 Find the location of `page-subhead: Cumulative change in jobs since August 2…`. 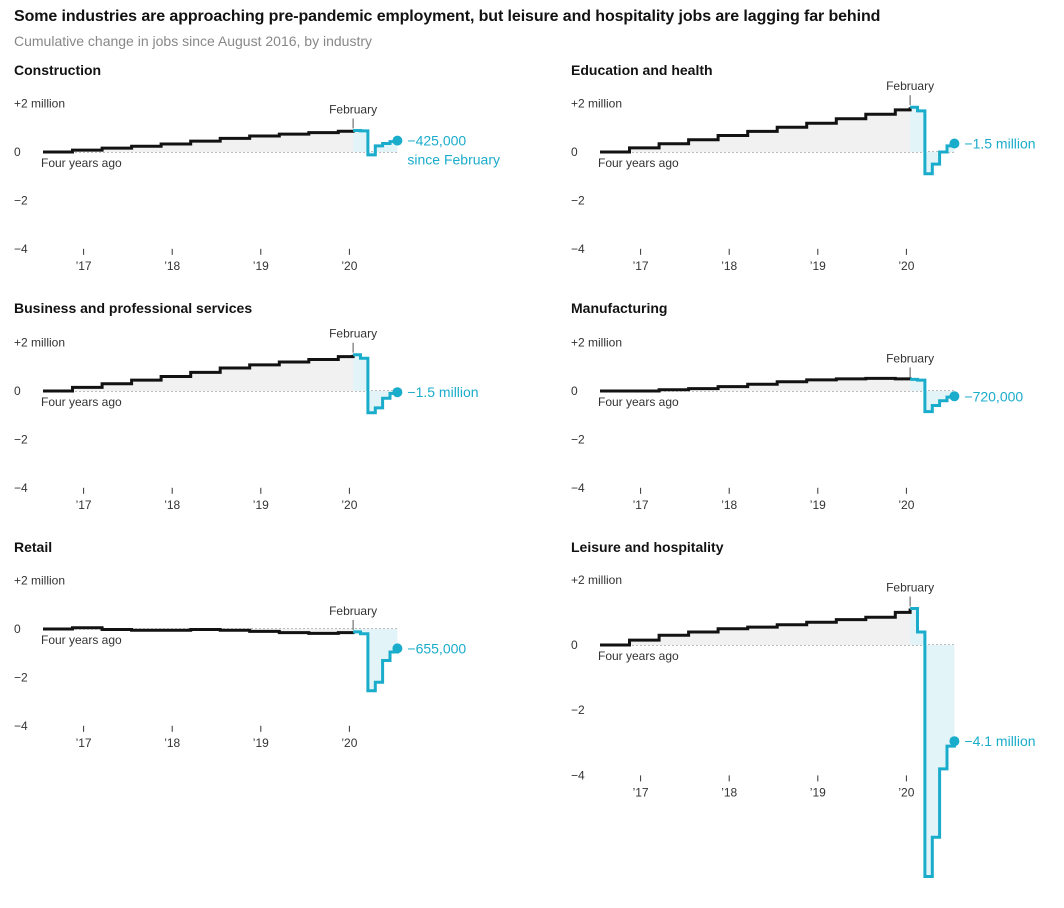

page-subhead: Cumulative change in jobs since August 2… is located at coordinates (193, 41).